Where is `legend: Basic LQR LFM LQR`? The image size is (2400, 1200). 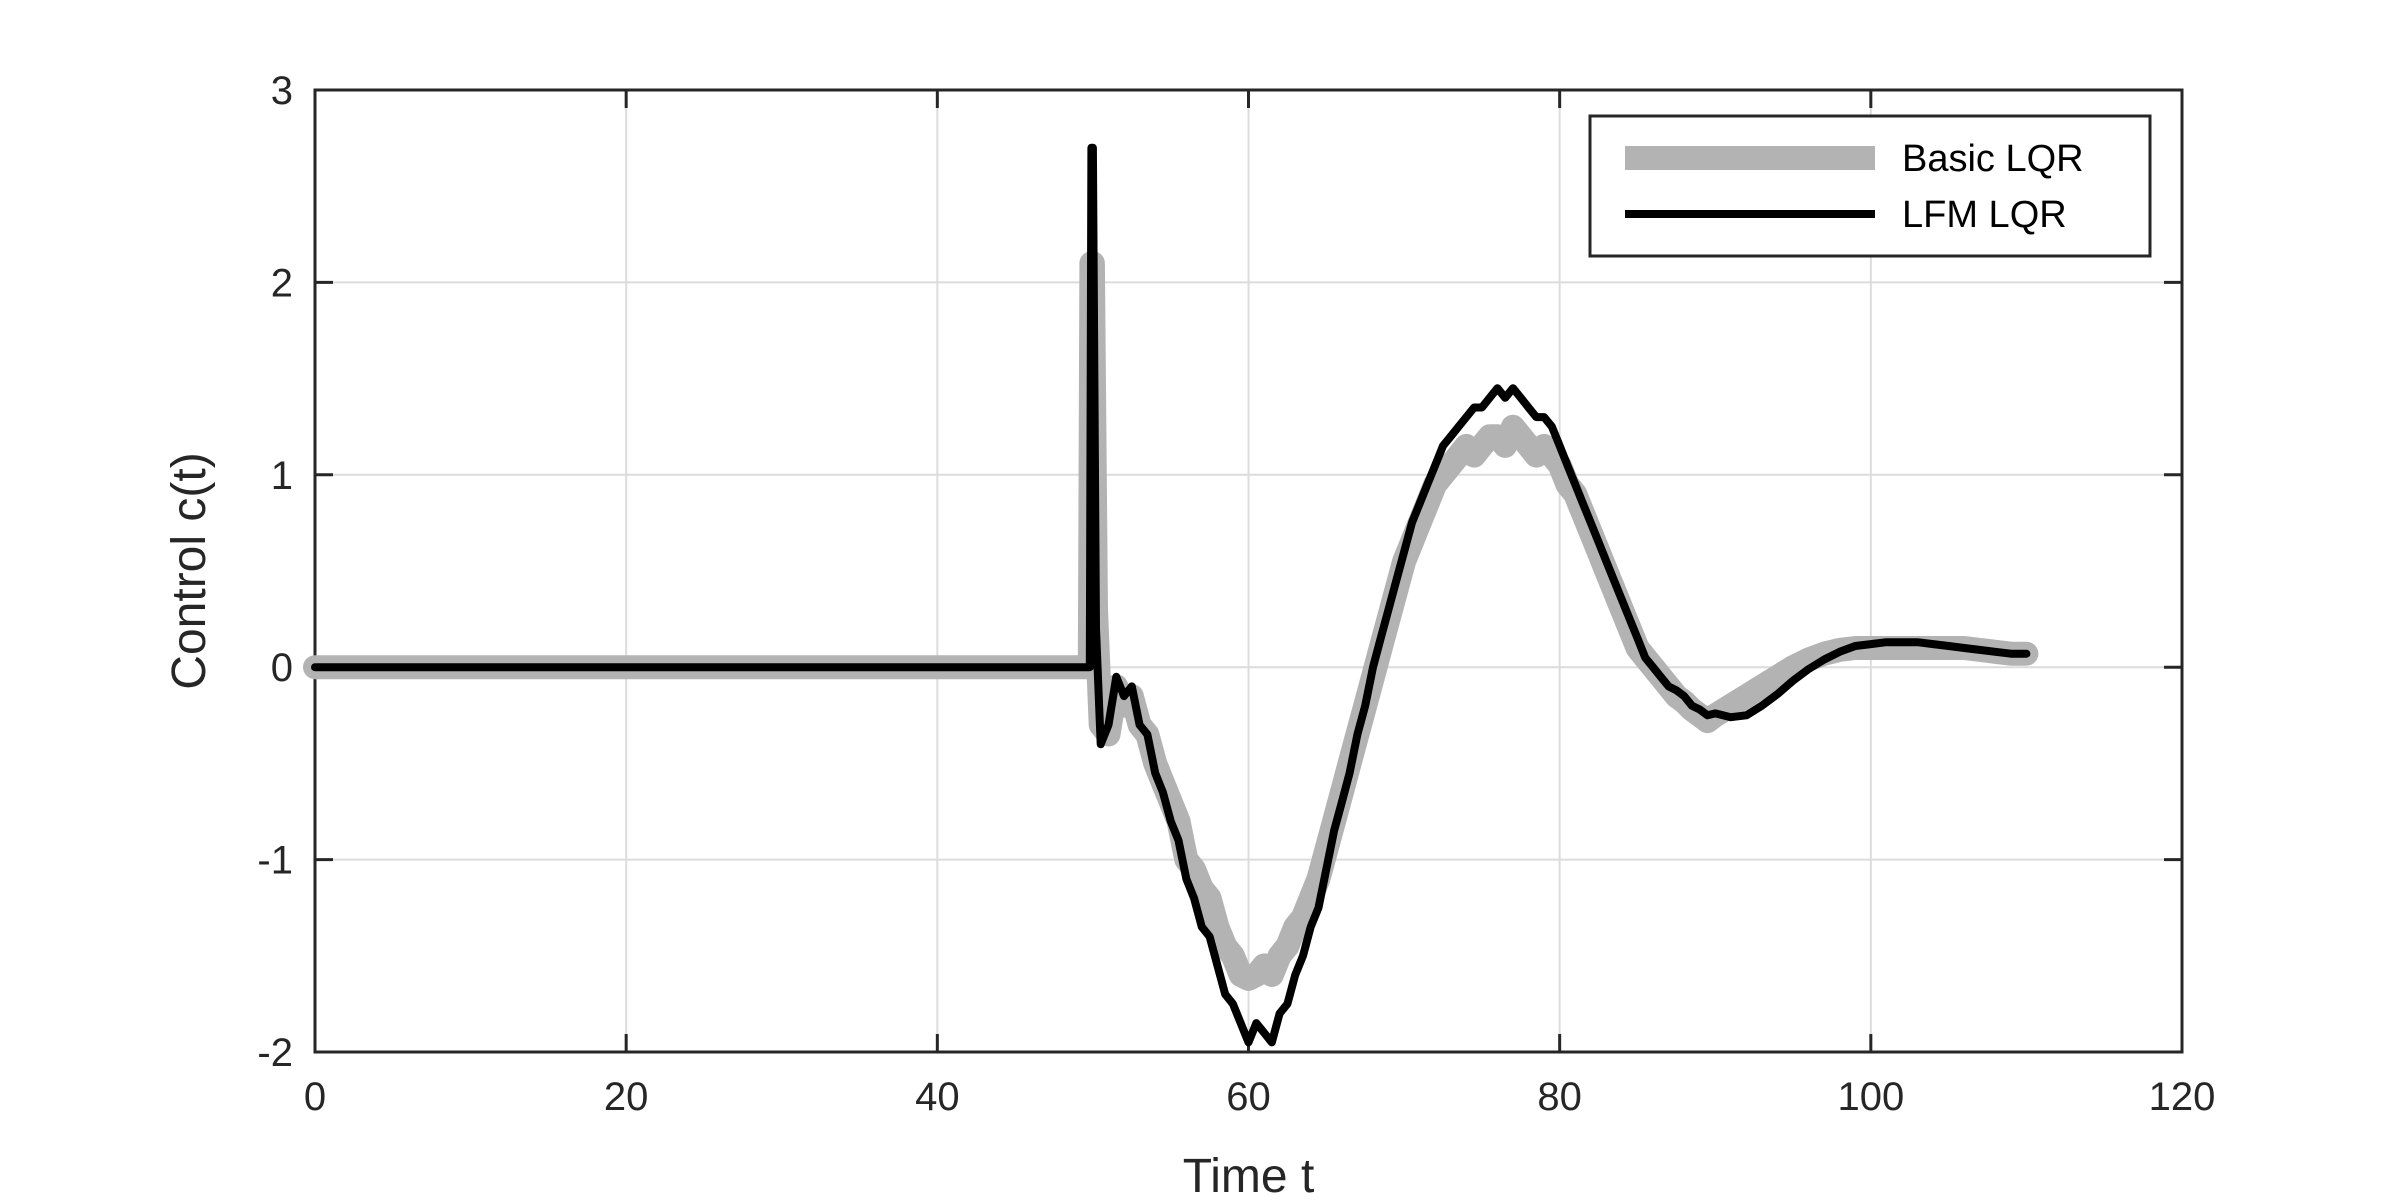 legend: Basic LQR LFM LQR is located at coordinates (1870, 186).